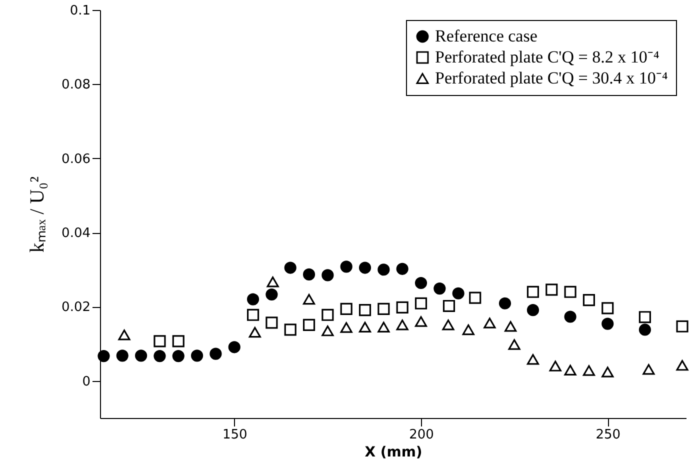 Image resolution: width=700 pixels, height=463 pixels. What do you see at coordinates (76, 234) in the screenshot?
I see `y-tick-label: 0.04` at bounding box center [76, 234].